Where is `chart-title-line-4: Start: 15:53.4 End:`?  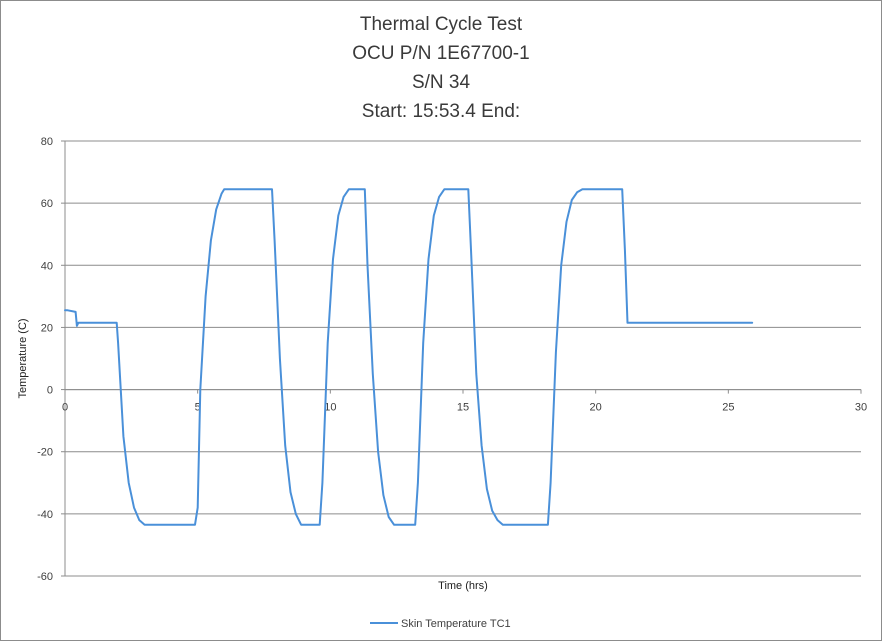 chart-title-line-4: Start: 15:53.4 End: is located at coordinates (441, 111).